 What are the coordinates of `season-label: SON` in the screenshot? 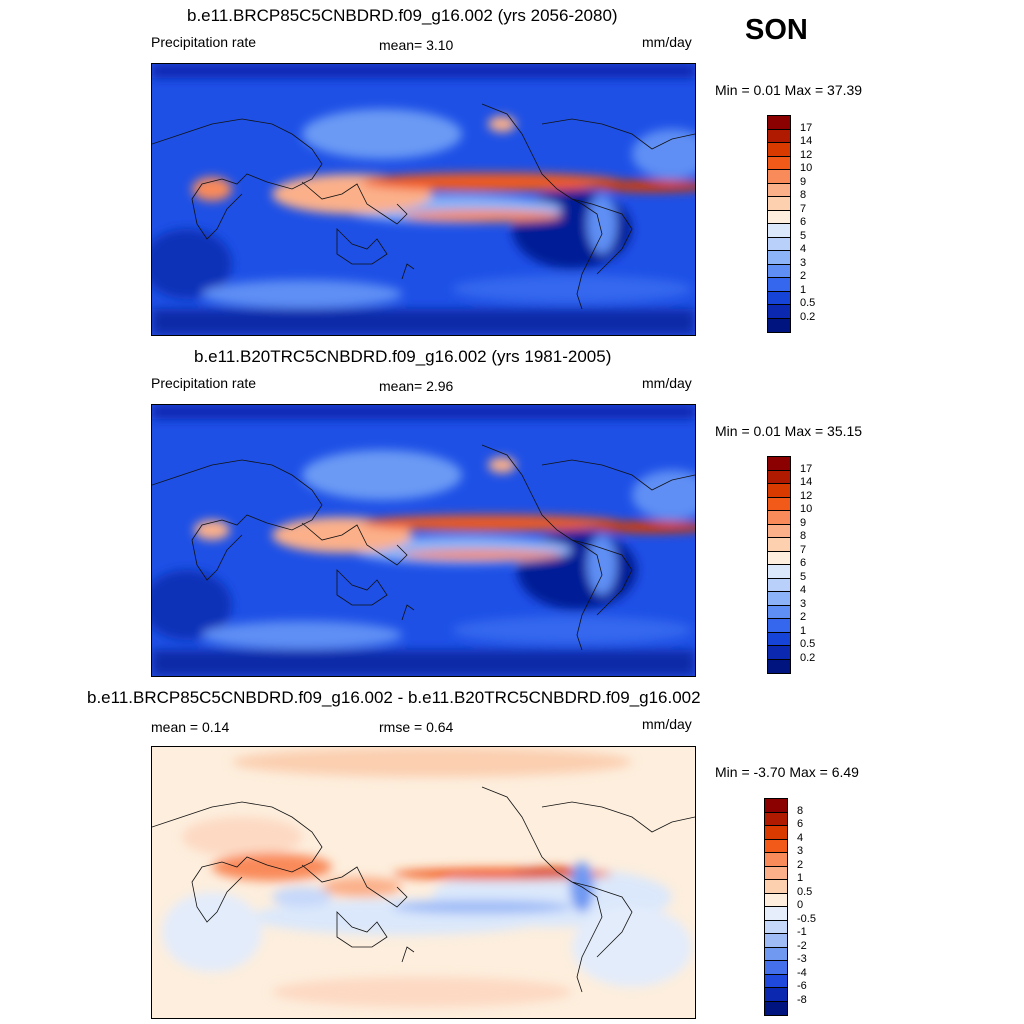 It's located at (776, 30).